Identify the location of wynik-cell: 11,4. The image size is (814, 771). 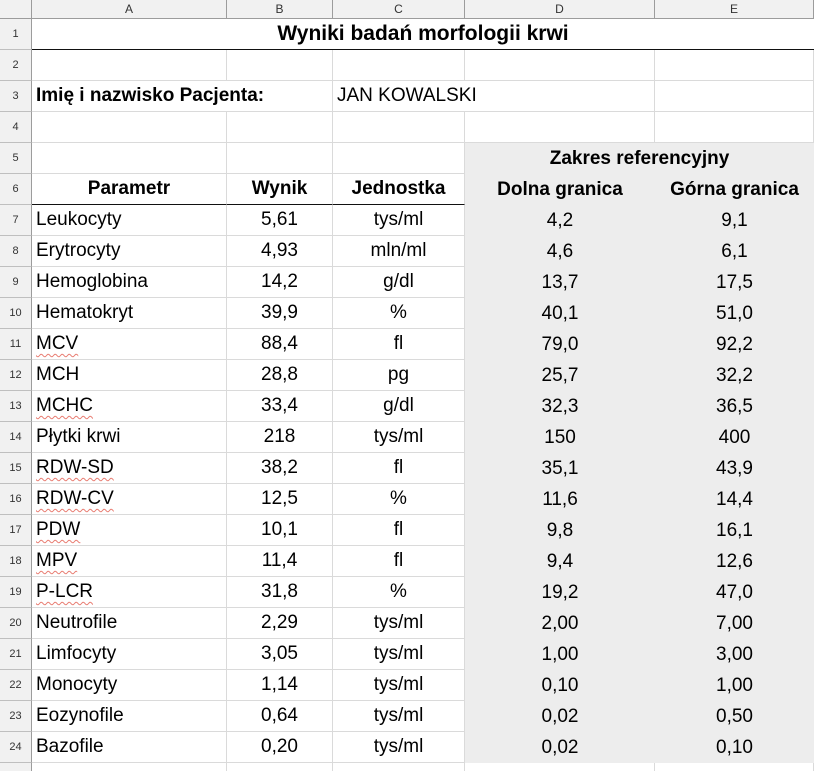
(280, 561).